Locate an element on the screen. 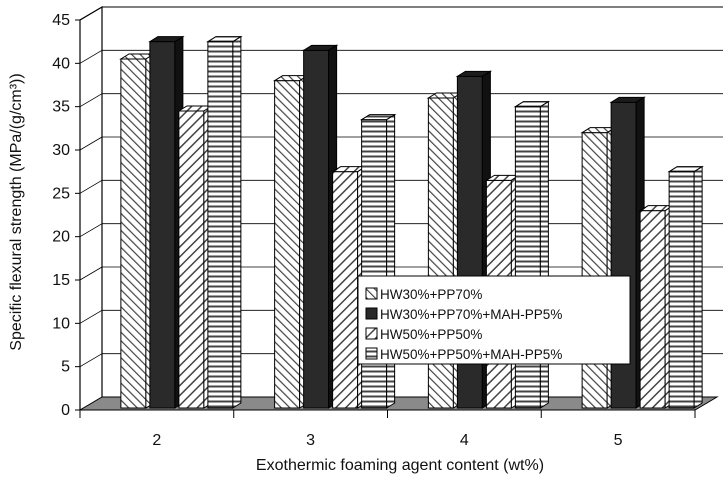  x-axis-title: Exothermic foaming agent content (wt%) is located at coordinates (400, 465).